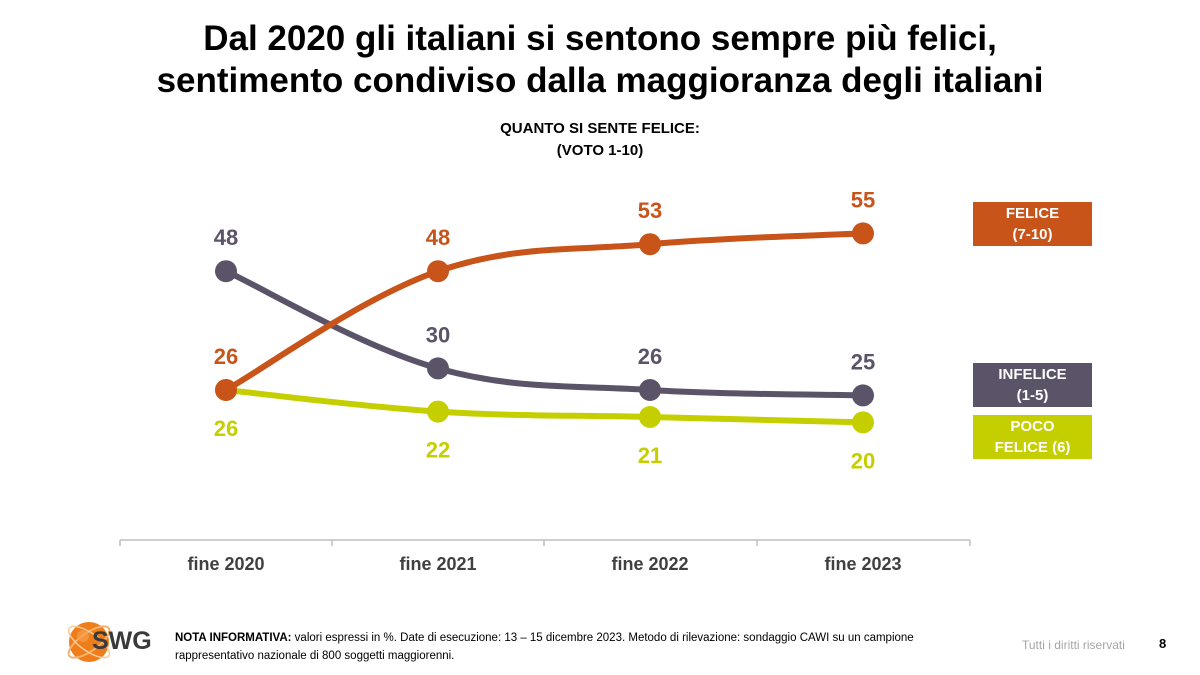 The height and width of the screenshot is (675, 1200). I want to click on data-label-felice-3: 55, so click(863, 199).